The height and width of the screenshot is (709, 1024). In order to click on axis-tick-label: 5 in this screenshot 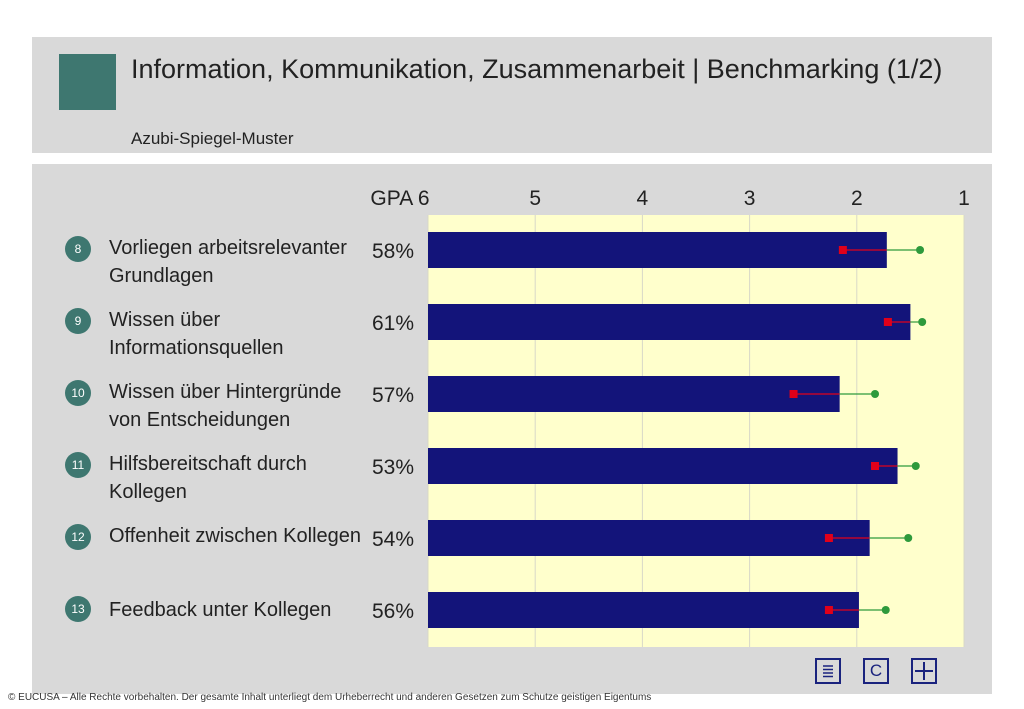, I will do `click(535, 198)`.